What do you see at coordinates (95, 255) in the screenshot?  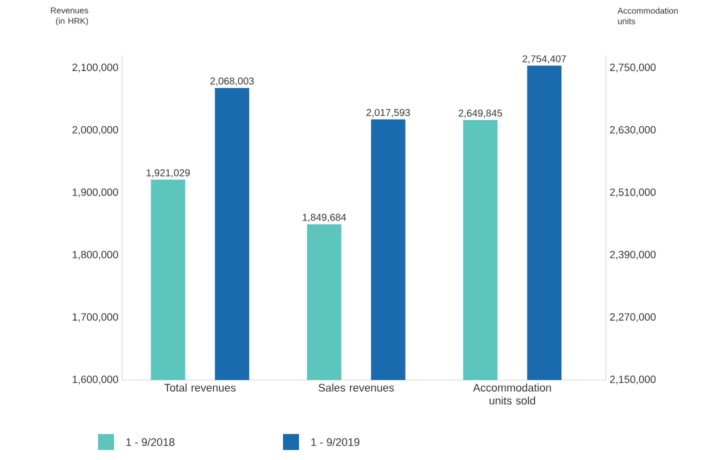 I see `y-tick-label: 1,800,000` at bounding box center [95, 255].